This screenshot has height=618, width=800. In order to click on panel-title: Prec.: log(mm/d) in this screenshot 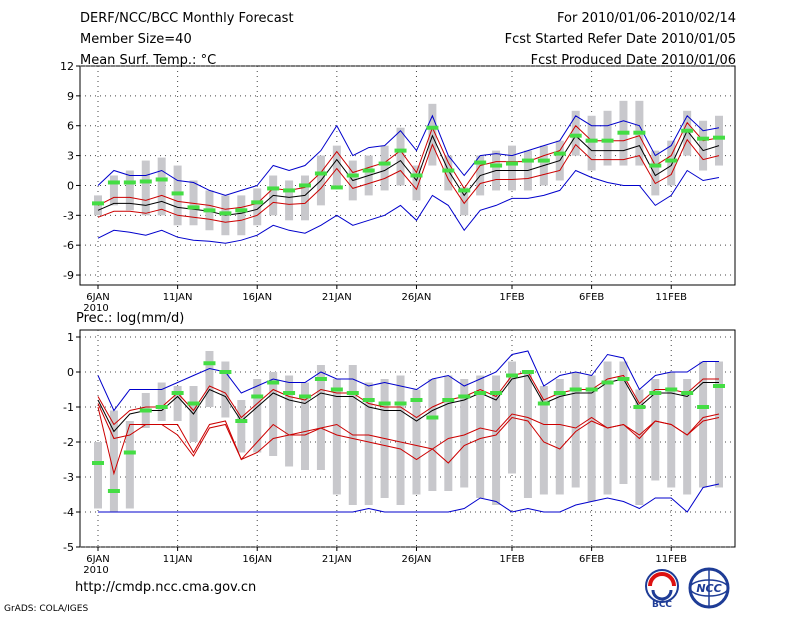, I will do `click(130, 318)`.